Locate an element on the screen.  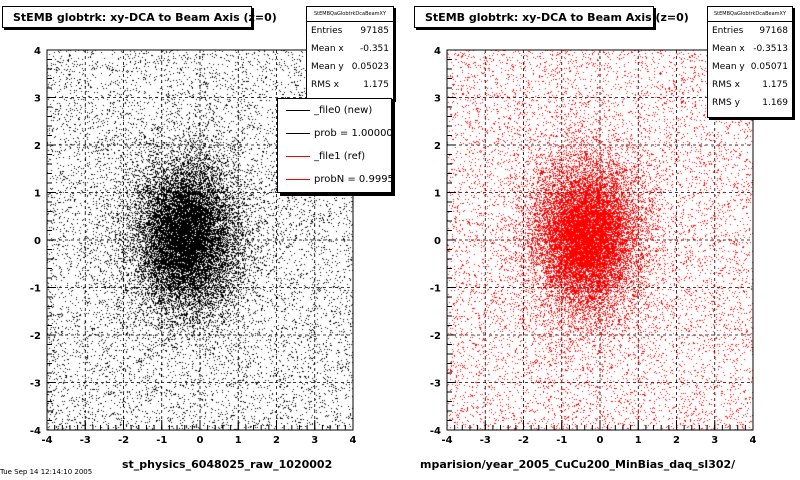
right-stats-header: StEMBQaGlobtrkDcaBeamXY is located at coordinates (750, 14).